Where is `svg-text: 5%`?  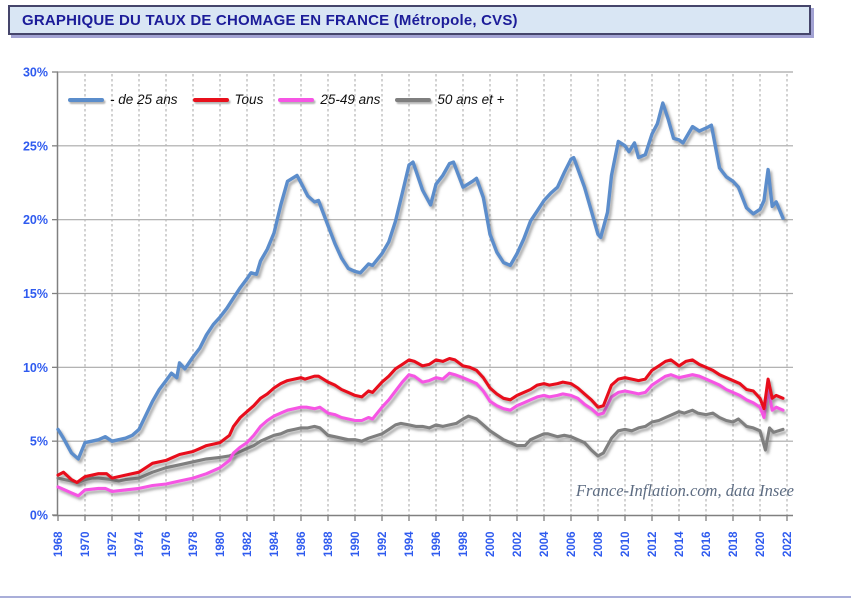
svg-text: 5% is located at coordinates (39, 442).